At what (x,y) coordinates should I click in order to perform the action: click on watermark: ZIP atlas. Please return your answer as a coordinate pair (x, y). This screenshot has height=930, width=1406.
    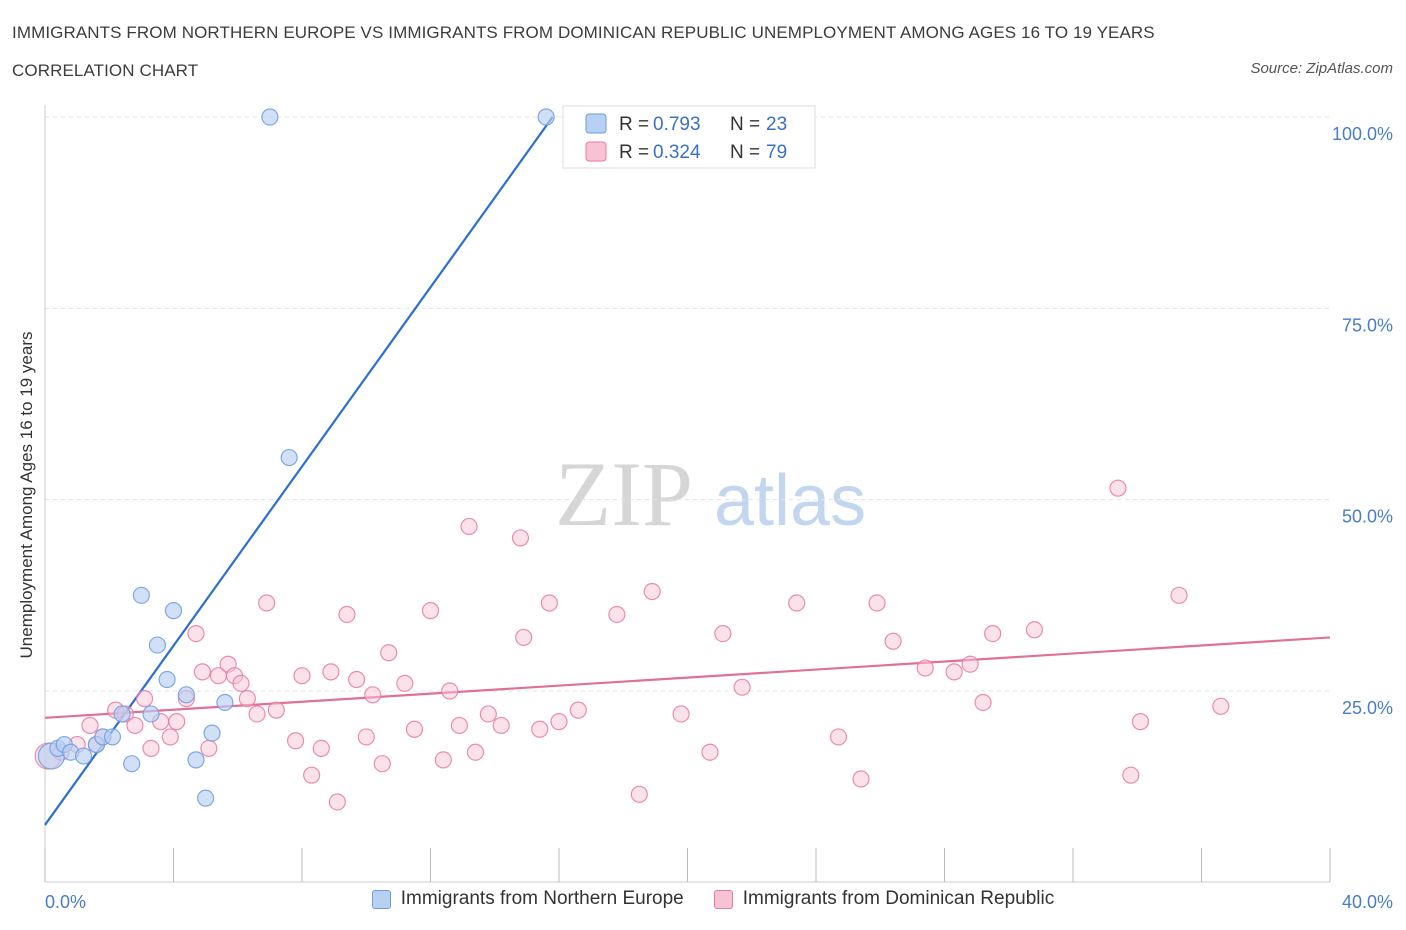
    Looking at the image, I should click on (710, 494).